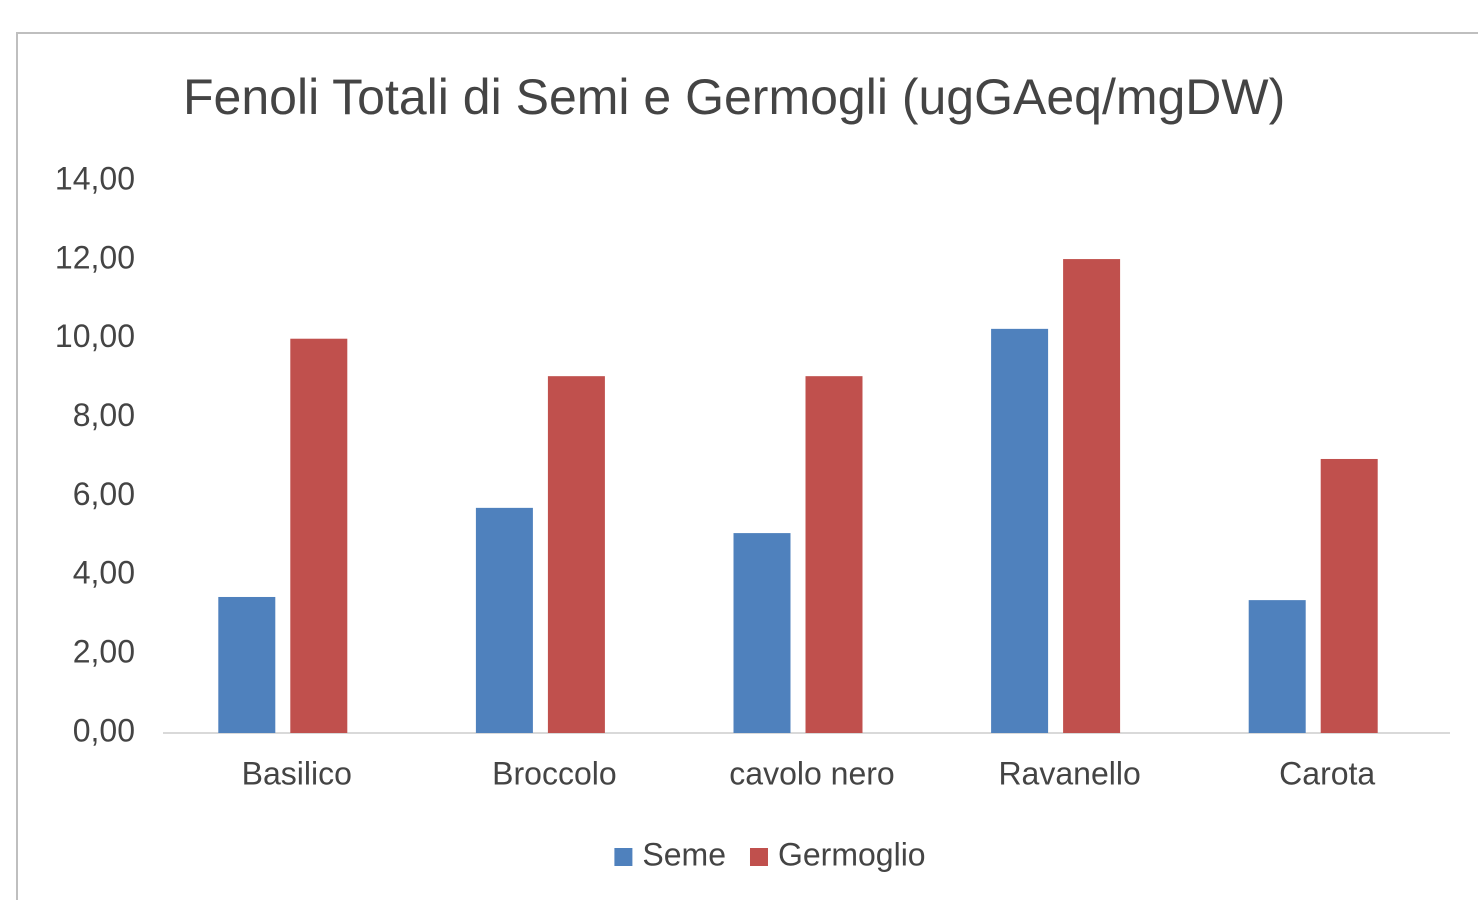 Image resolution: width=1478 pixels, height=900 pixels. Describe the element at coordinates (95, 178) in the screenshot. I see `y-tick-label: 14,00` at that location.